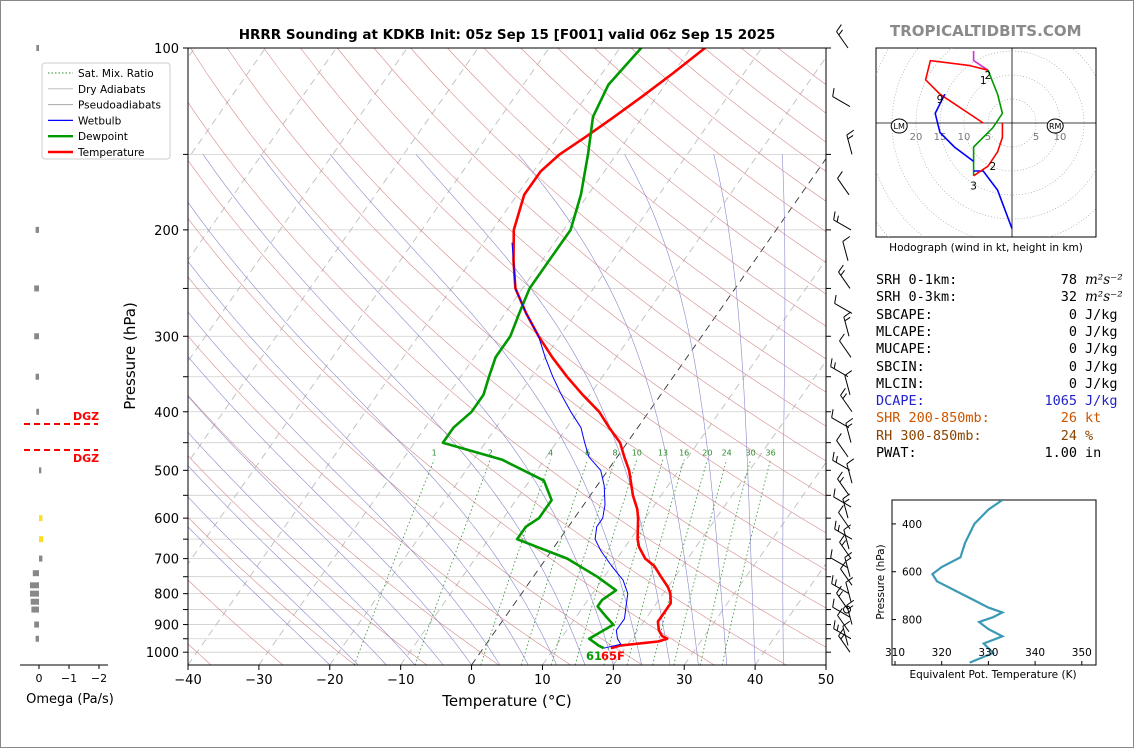  I want to click on theta-e-xtick-label: 310, so click(895, 653).